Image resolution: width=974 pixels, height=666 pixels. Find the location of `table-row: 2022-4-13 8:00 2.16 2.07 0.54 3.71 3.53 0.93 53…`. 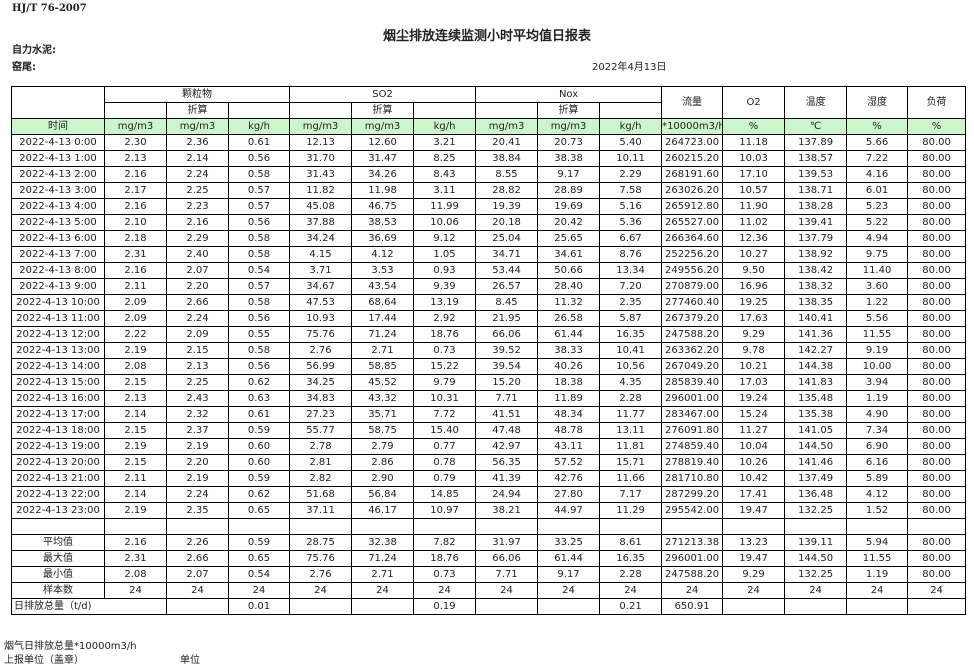

table-row: 2022-4-13 8:00 2.16 2.07 0.54 3.71 3.53 0.93 53… is located at coordinates (489, 270).